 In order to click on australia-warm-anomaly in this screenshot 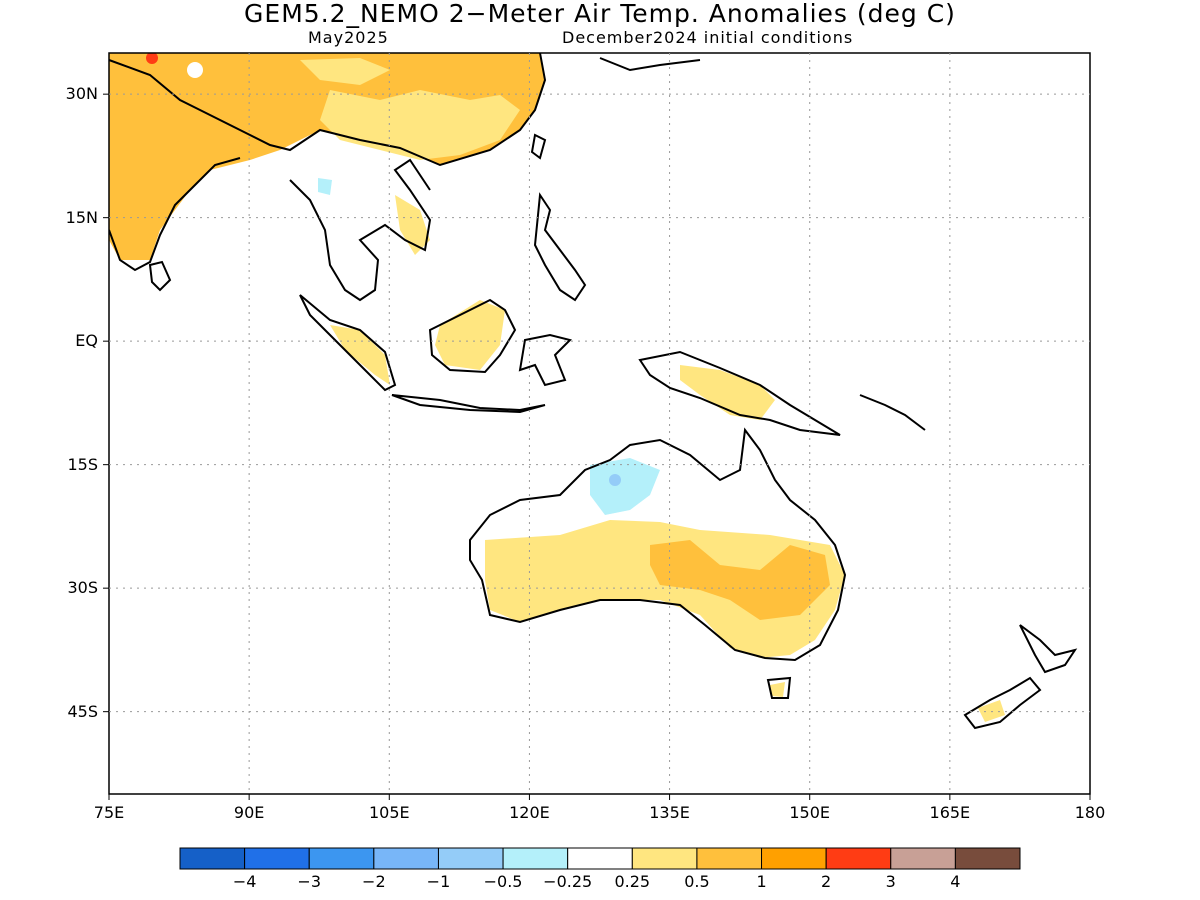, I will do `click(665, 589)`.